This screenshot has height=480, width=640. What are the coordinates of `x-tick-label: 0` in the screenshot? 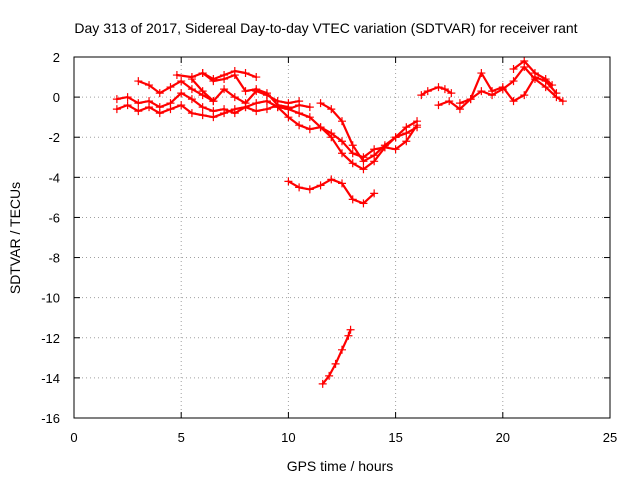 It's located at (73, 437).